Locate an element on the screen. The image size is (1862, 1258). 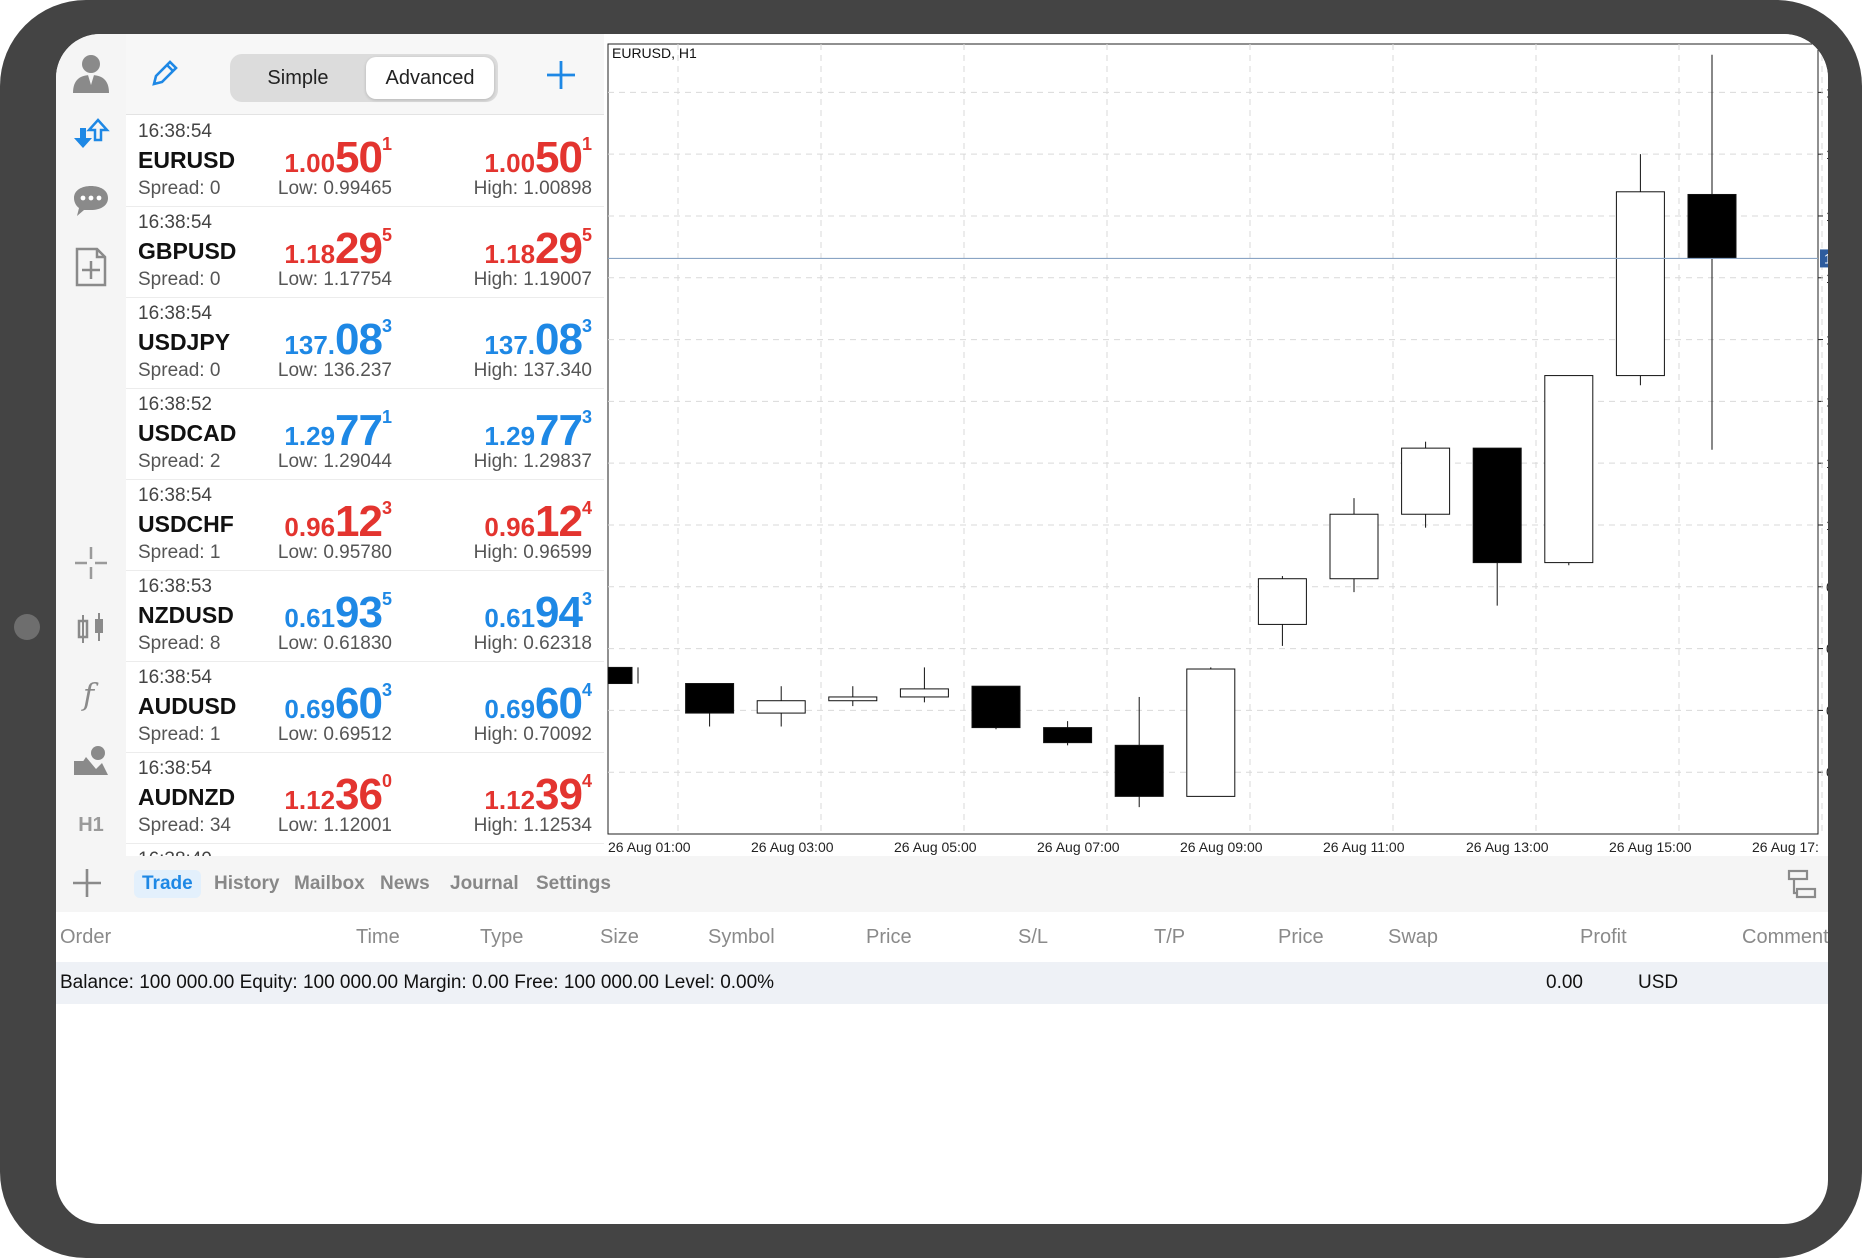
ask-price: 1.12394 is located at coordinates (538, 794).